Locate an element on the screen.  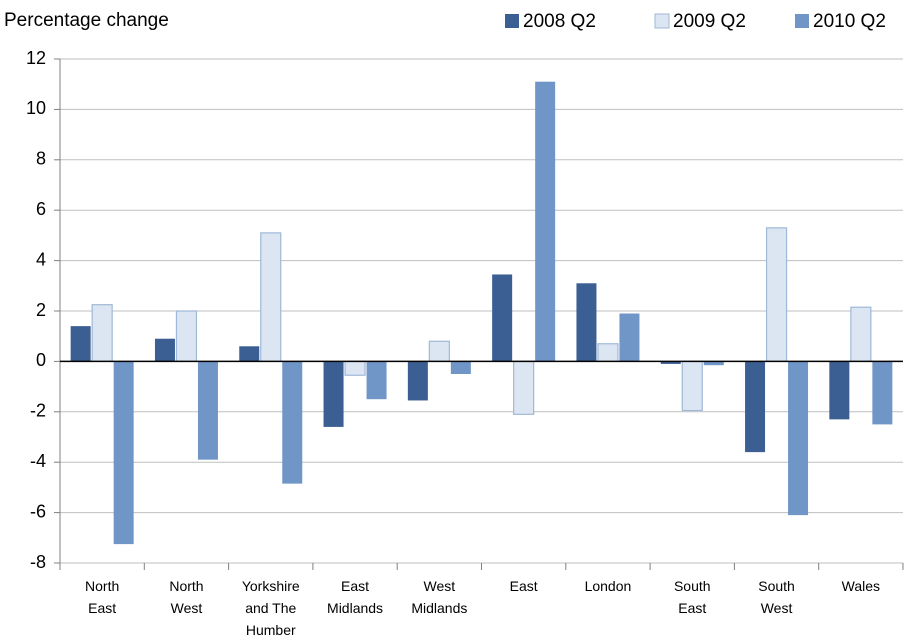
y-tick-label: 0 is located at coordinates (41, 360).